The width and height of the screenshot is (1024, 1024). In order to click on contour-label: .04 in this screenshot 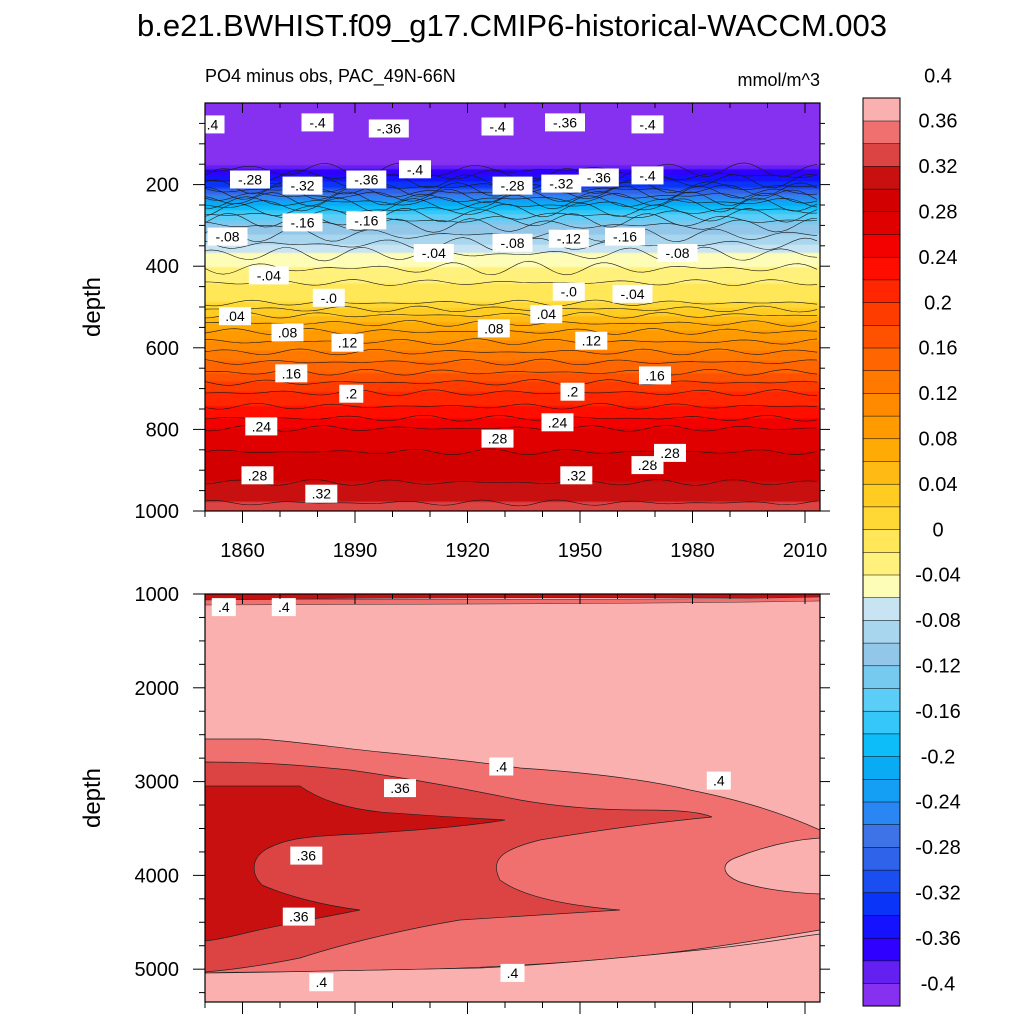, I will do `click(546, 314)`.